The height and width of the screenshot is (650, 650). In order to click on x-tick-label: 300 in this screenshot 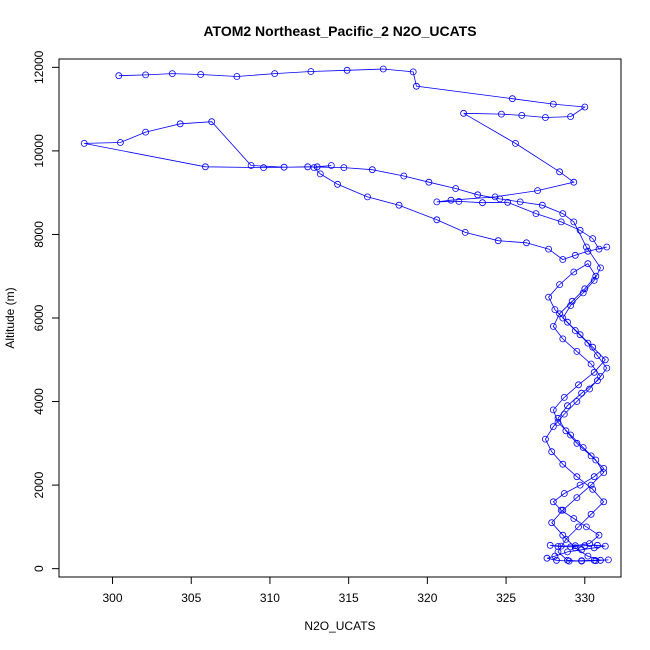, I will do `click(113, 598)`.